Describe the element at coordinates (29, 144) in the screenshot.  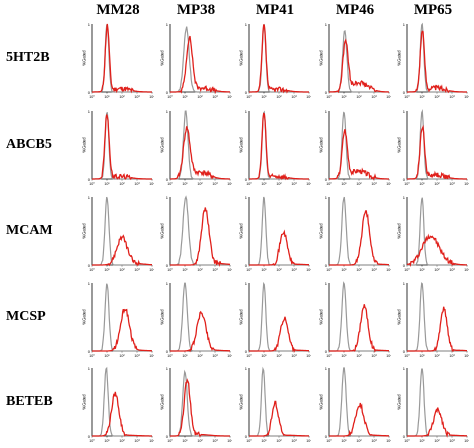
I see `row-label: ABCB5` at that location.